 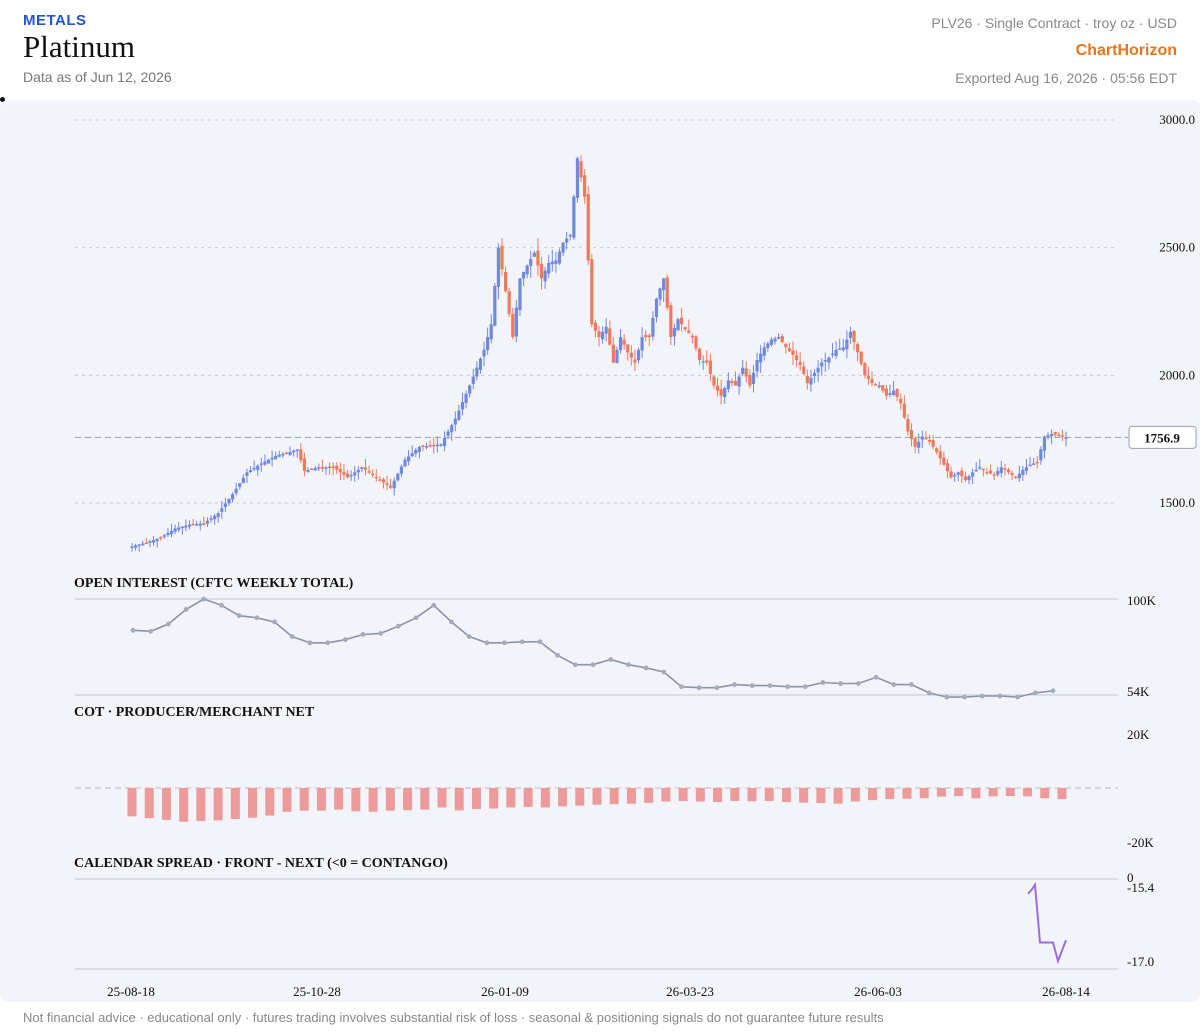 What do you see at coordinates (1047, 923) in the screenshot?
I see `spread-line` at bounding box center [1047, 923].